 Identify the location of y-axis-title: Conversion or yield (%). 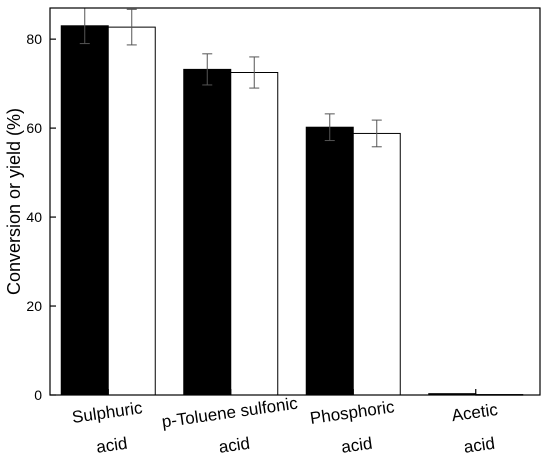
(14, 201).